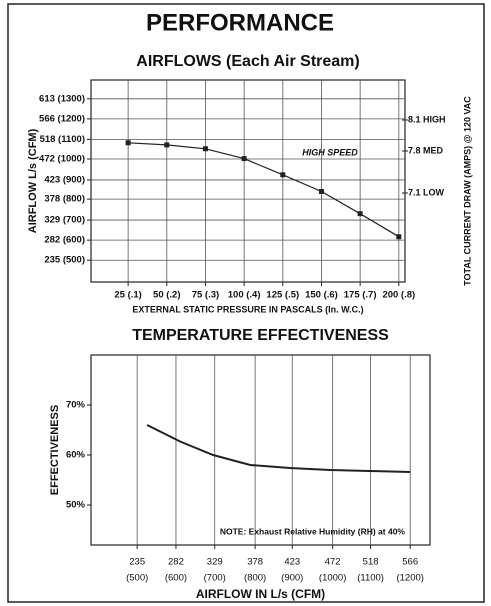 The width and height of the screenshot is (491, 606). What do you see at coordinates (76, 455) in the screenshot?
I see `y-tick-label: 60%` at bounding box center [76, 455].